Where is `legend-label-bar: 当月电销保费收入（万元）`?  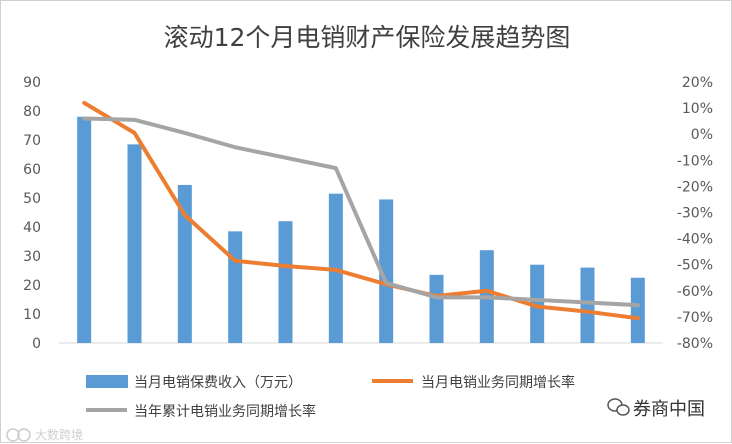 legend-label-bar: 当月电销保费收入（万元） is located at coordinates (218, 383).